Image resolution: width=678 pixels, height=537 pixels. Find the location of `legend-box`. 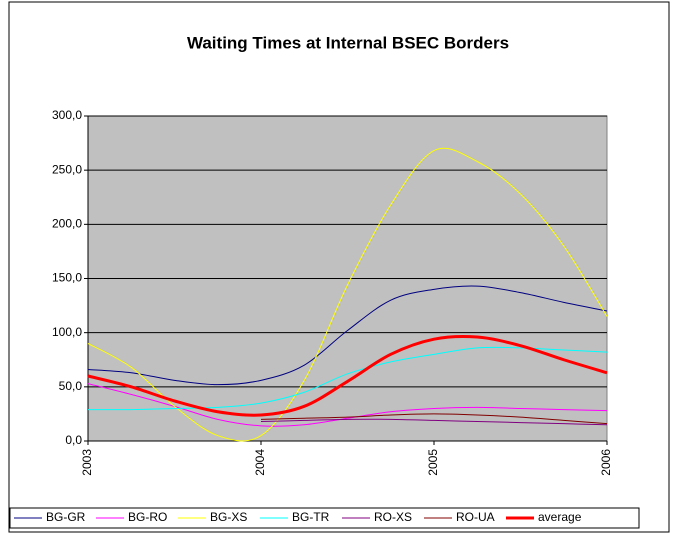

legend-box is located at coordinates (324, 518).